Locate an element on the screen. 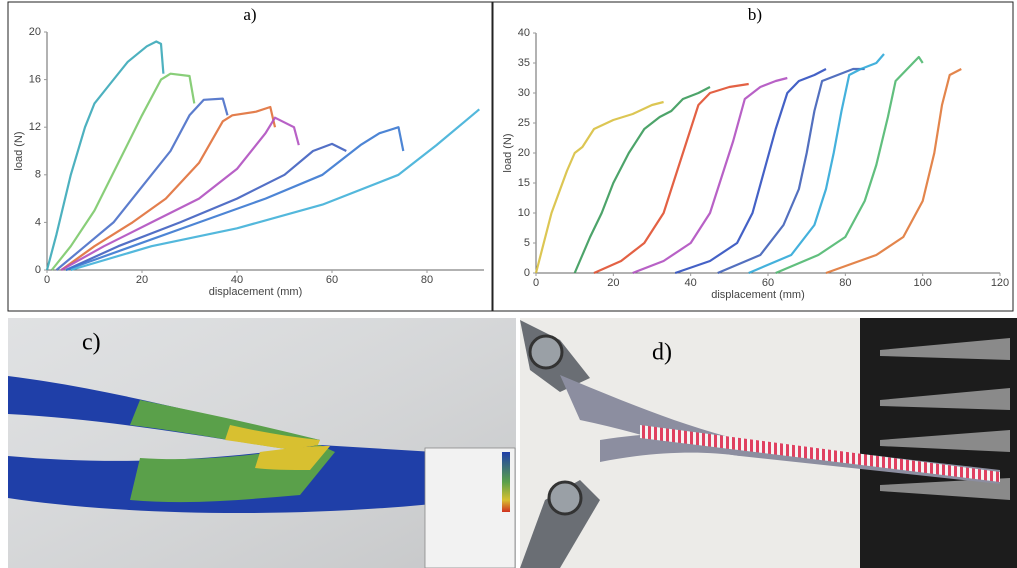 Image resolution: width=1017 pixels, height=568 pixels. panel-label: c) is located at coordinates (91, 343).